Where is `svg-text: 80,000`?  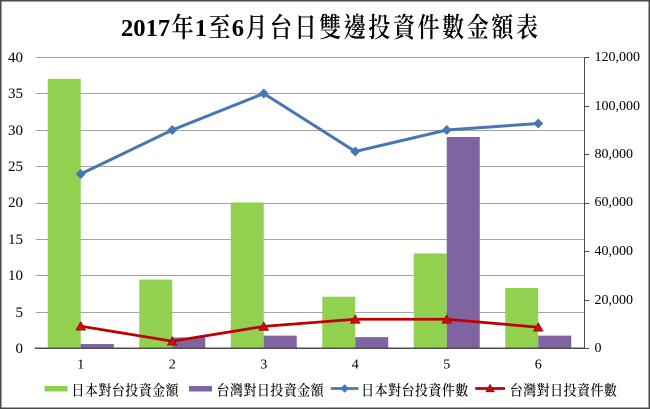
svg-text: 80,000 is located at coordinates (614, 154).